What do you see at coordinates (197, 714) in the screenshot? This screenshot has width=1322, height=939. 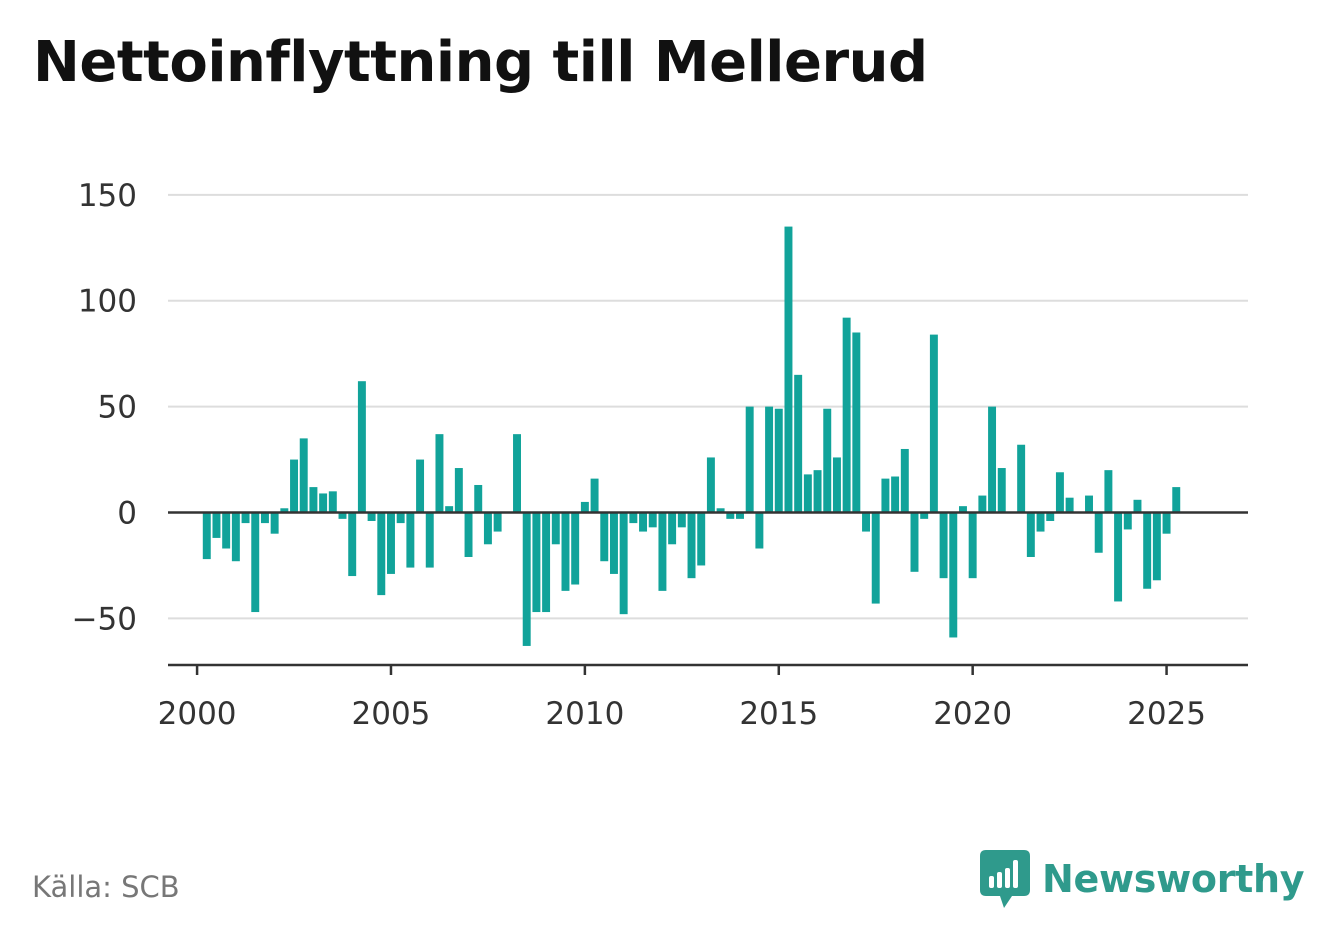 I see `x-tick-label: 2000` at bounding box center [197, 714].